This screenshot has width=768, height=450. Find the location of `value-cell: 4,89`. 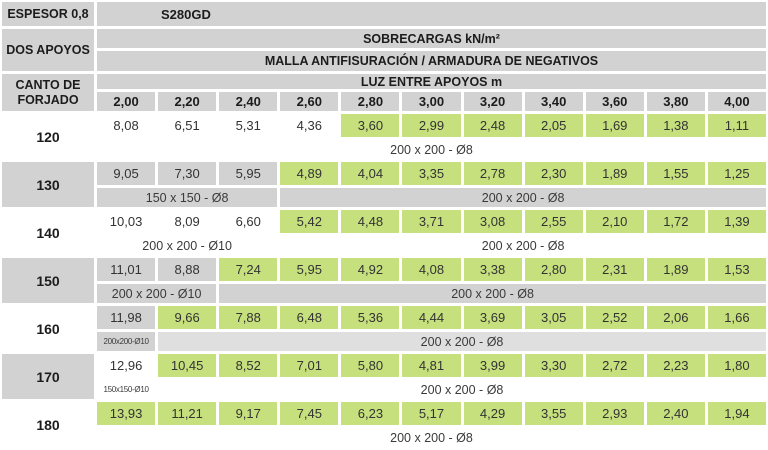

value-cell: 4,89 is located at coordinates (309, 173).